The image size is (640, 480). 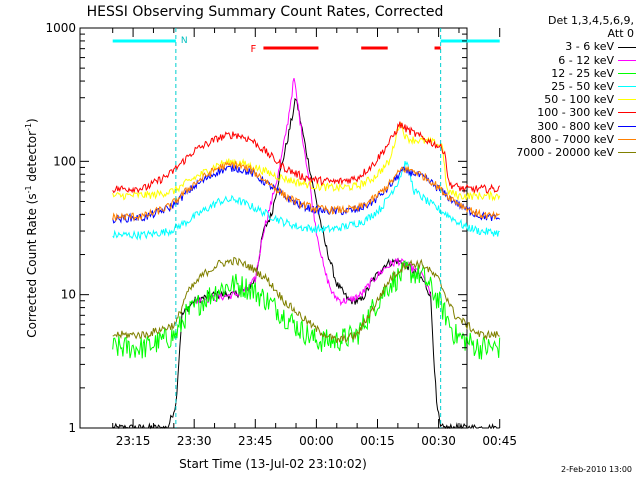 I want to click on series-line-12-25-kev, so click(x=306, y=310).